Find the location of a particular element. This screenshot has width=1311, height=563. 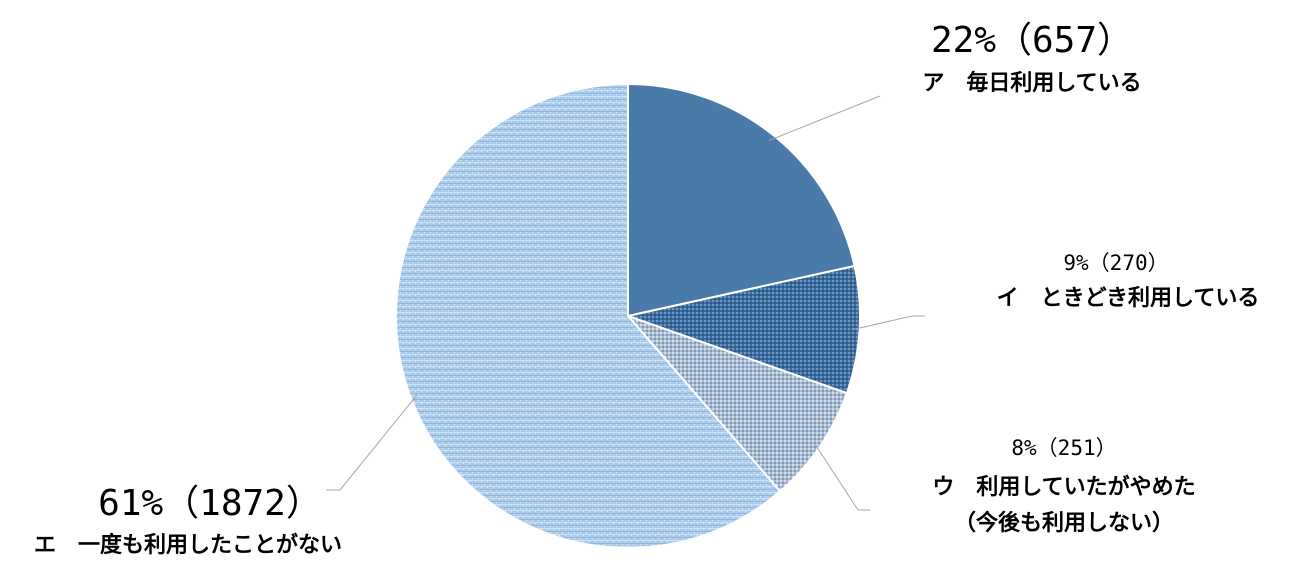

leader-line-e is located at coordinates (372, 442).